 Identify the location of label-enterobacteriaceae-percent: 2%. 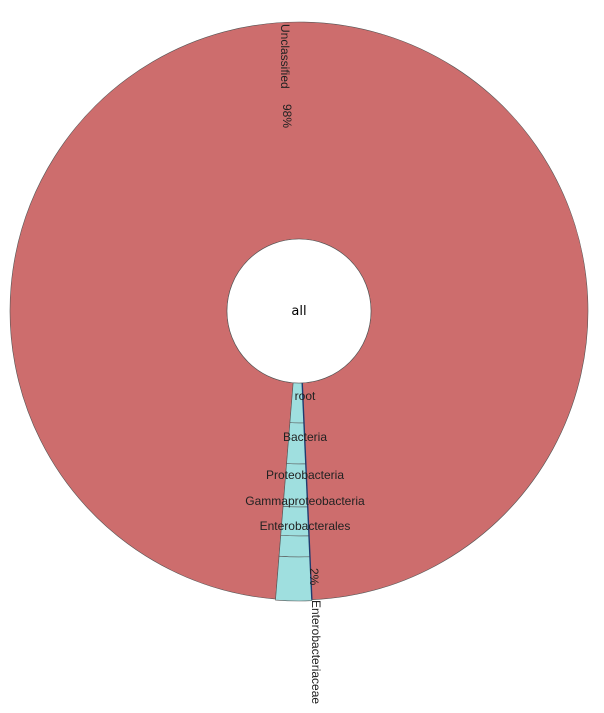
(314, 577).